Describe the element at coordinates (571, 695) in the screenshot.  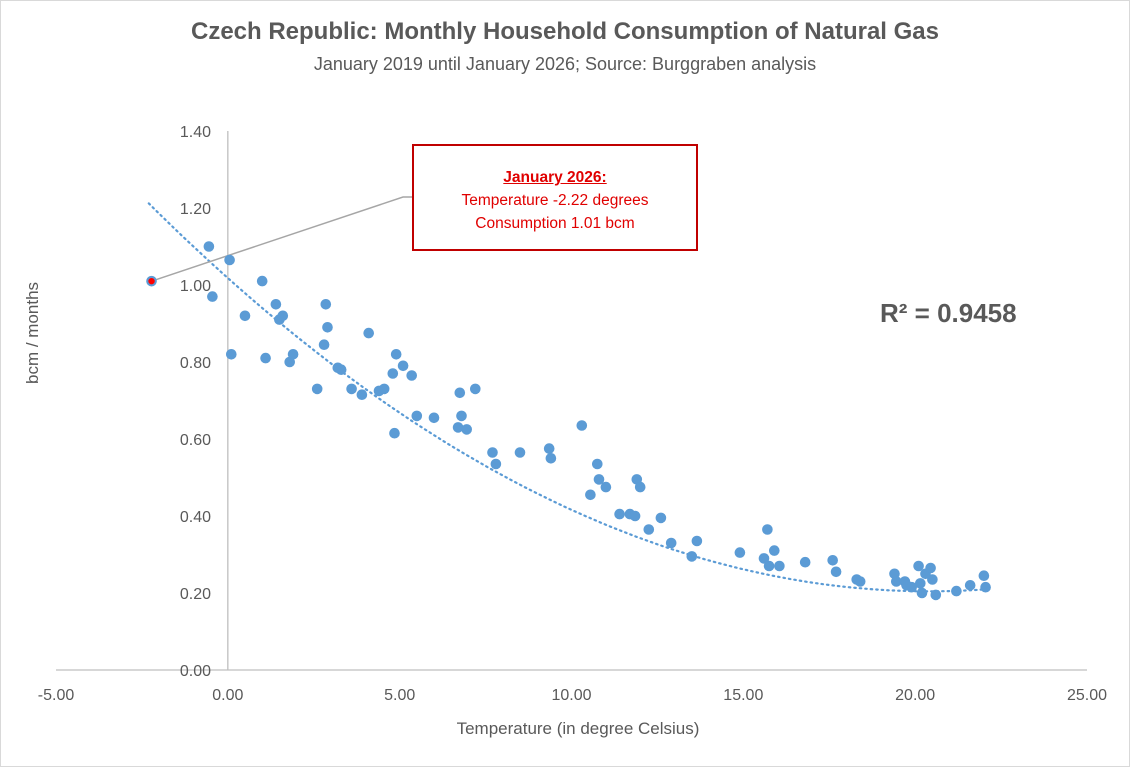
I see `x-tick-label: 10.00` at that location.